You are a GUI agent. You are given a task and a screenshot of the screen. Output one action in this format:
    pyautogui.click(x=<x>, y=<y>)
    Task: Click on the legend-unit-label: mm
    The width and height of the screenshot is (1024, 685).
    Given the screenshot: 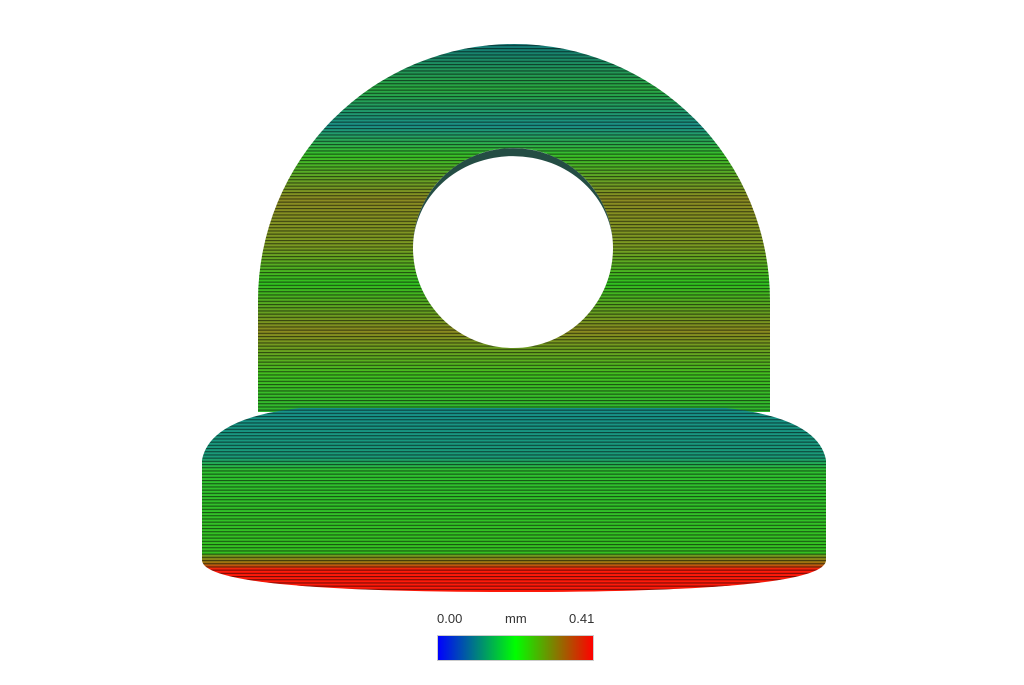 What is the action you would take?
    pyautogui.click(x=516, y=618)
    